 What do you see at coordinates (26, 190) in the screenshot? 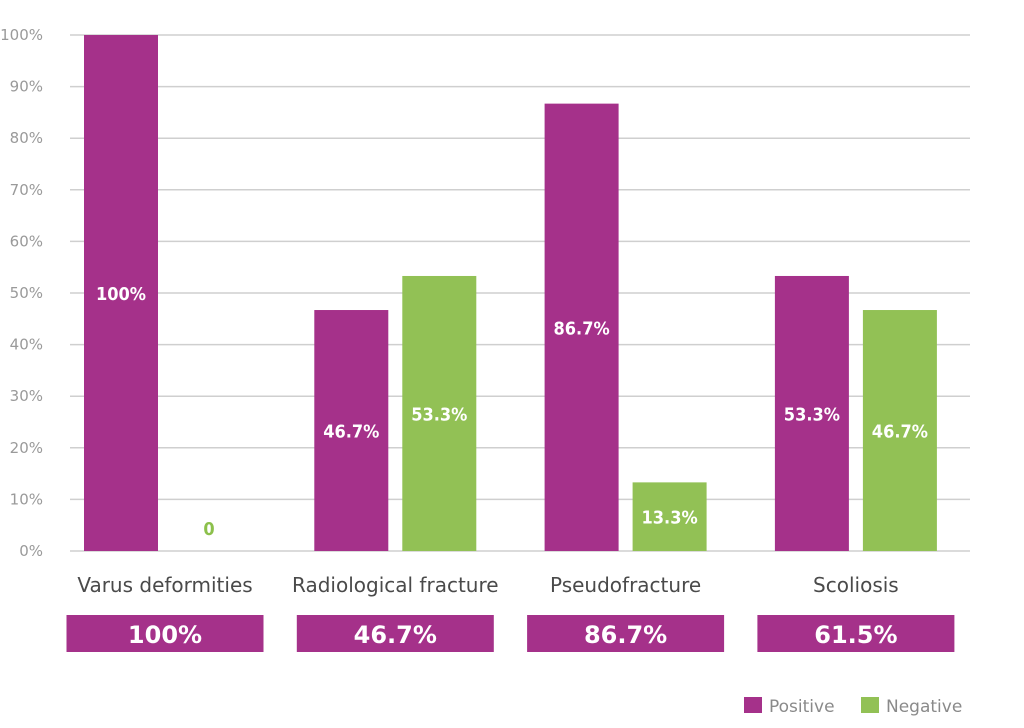
I see `y-tick-label: 70%` at bounding box center [26, 190].